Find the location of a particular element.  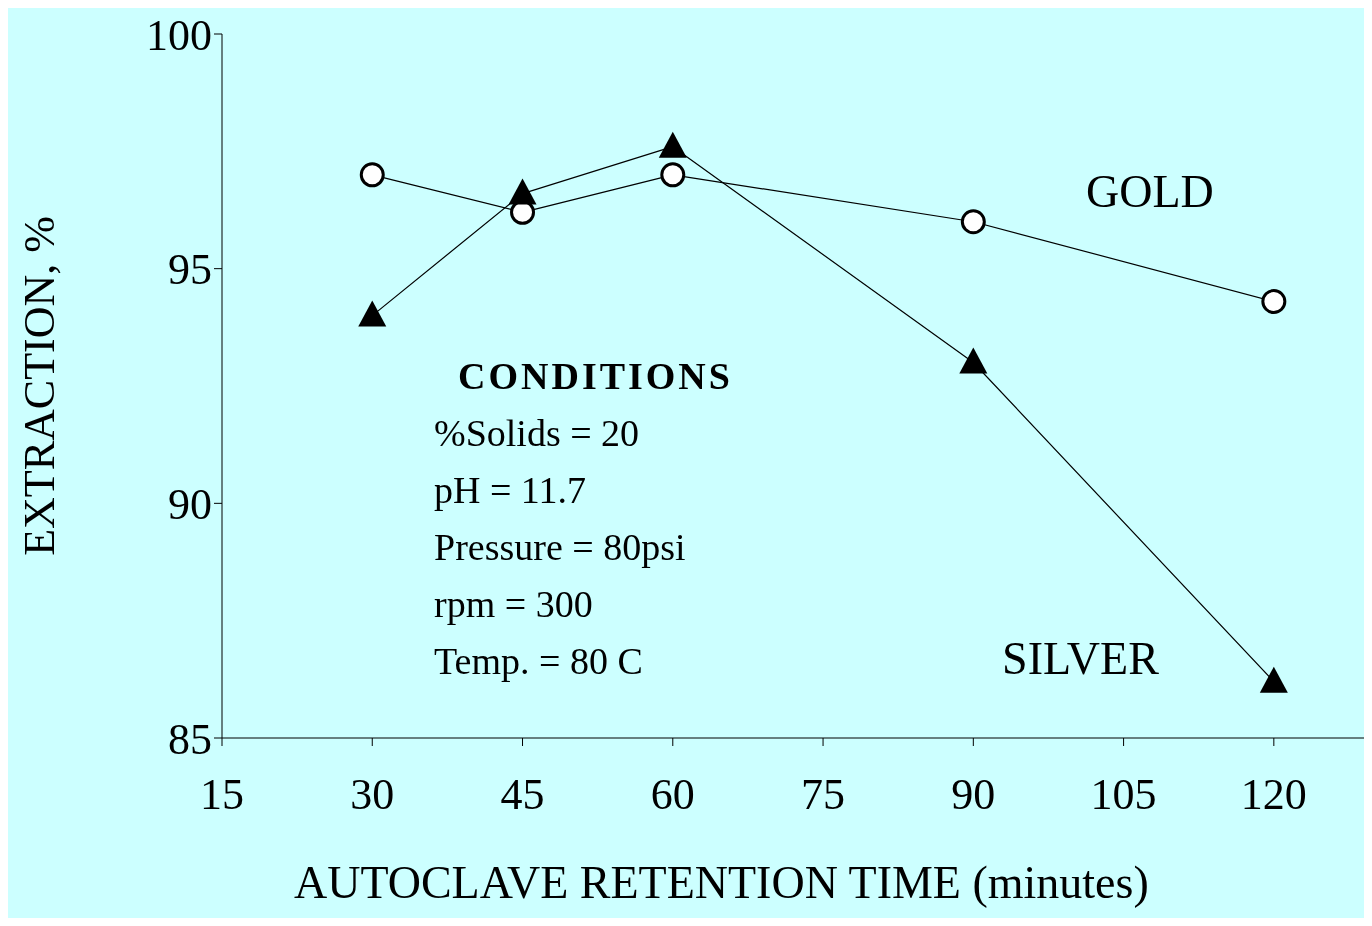

y-axis-title: EXTRACTION, % is located at coordinates (39, 386).